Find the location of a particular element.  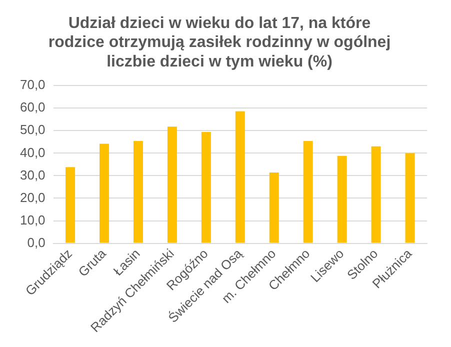

y-tick-label: 20,0 is located at coordinates (33, 197).